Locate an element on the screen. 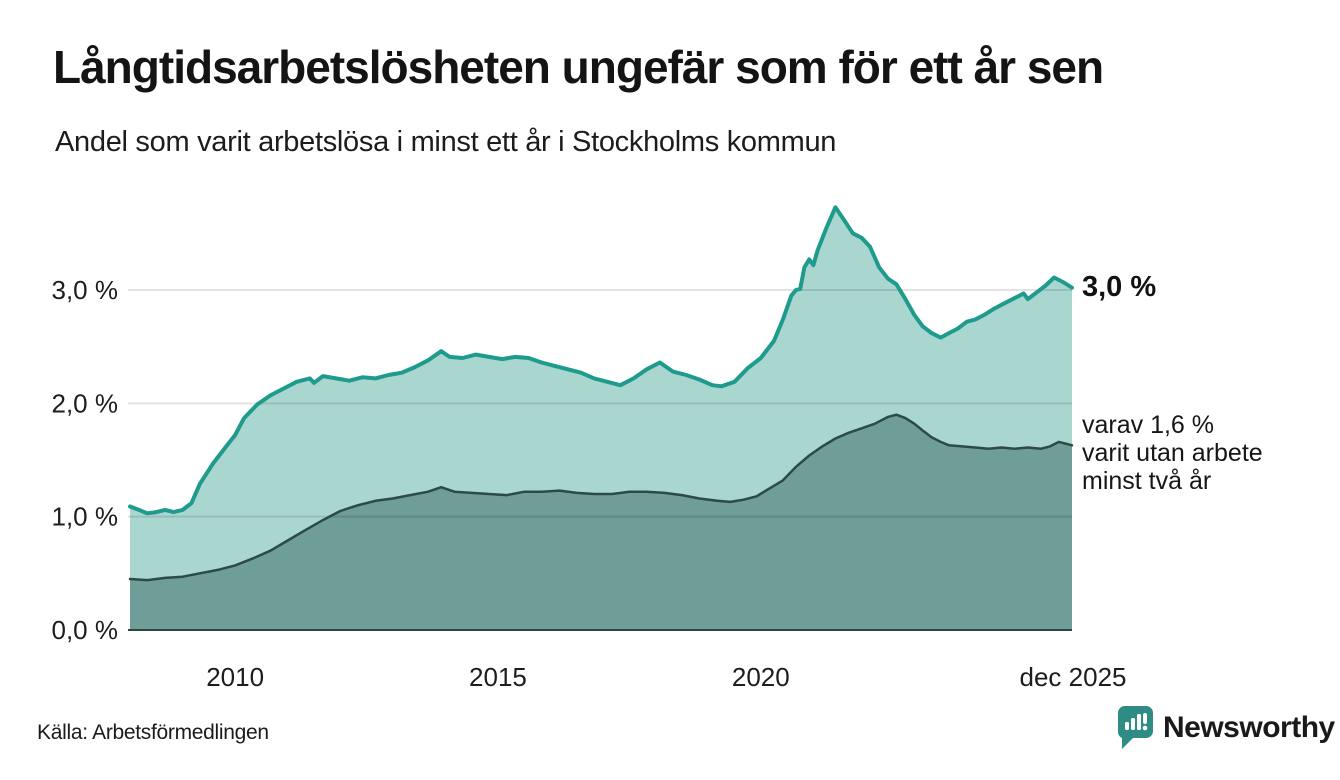 This screenshot has width=1340, height=780. y-tick-label: 1,0 % is located at coordinates (85, 517).